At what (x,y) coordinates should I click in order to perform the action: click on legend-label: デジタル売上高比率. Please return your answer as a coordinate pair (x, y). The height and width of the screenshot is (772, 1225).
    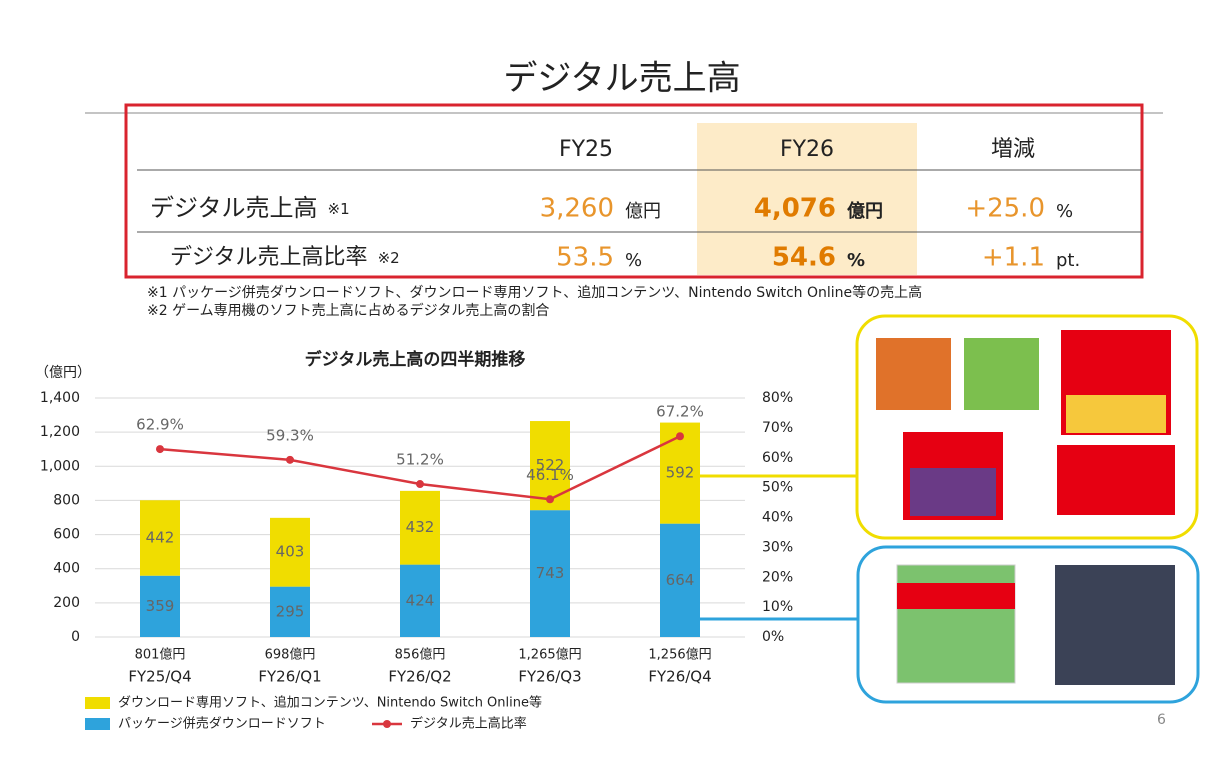
    Looking at the image, I should click on (468, 724).